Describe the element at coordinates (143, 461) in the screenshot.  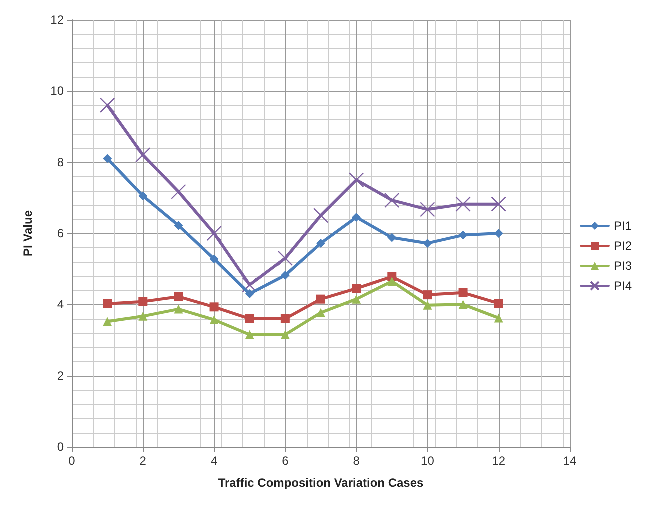
I see `x-tick-label: 2` at that location.